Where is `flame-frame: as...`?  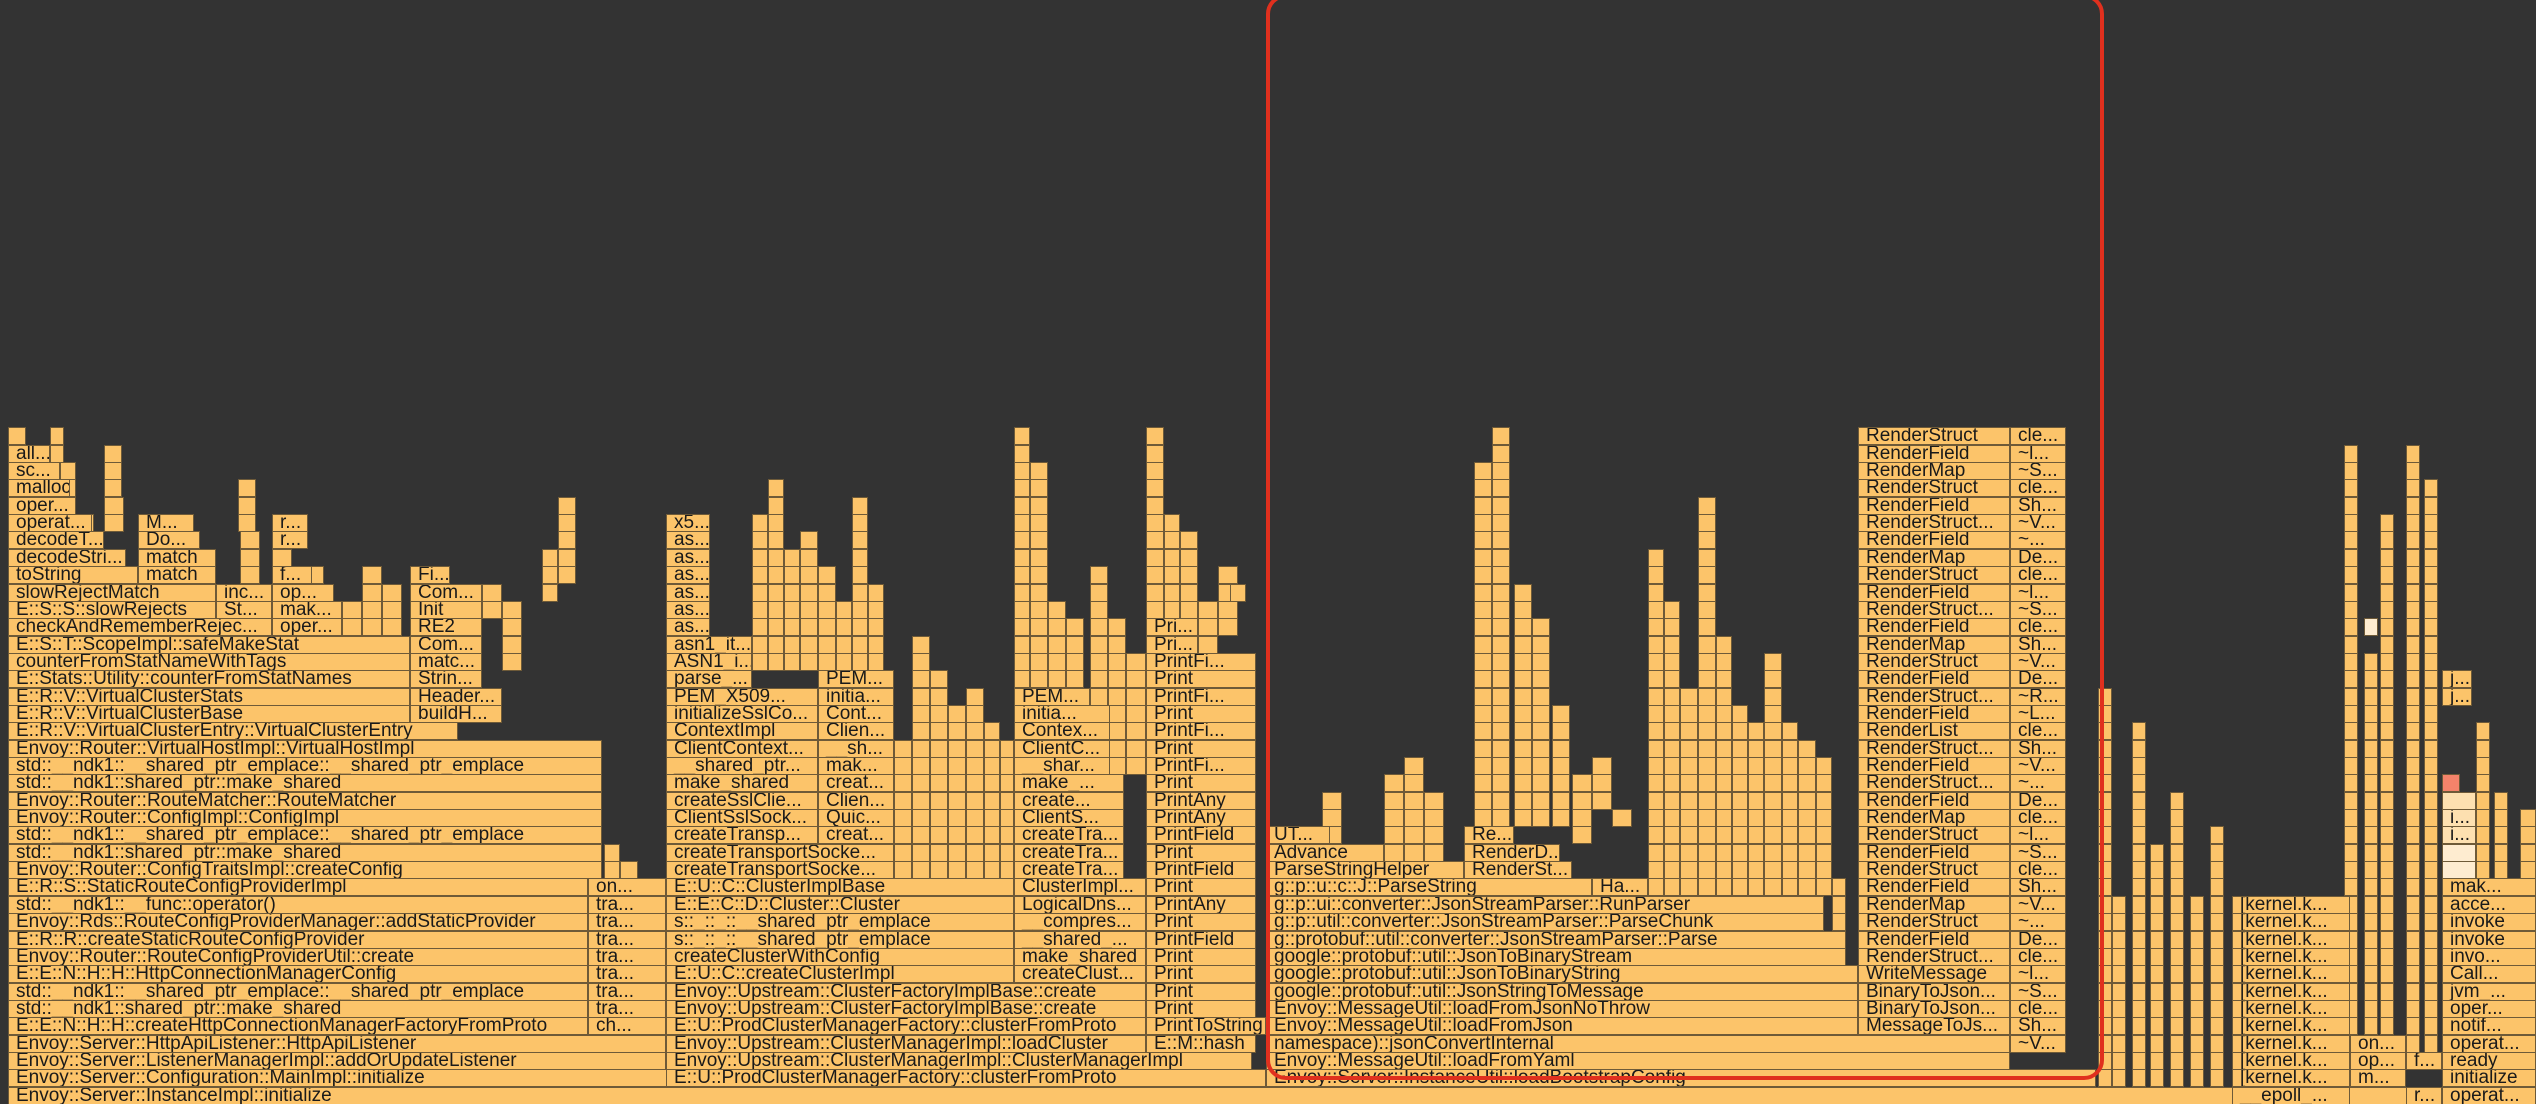 flame-frame: as... is located at coordinates (688, 593).